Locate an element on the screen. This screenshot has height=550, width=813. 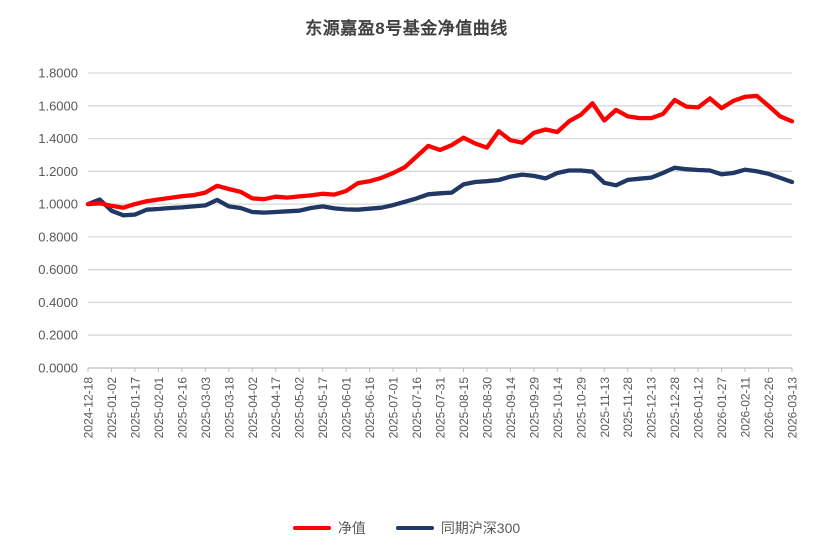
svg-text: 2025-01-02 is located at coordinates (112, 408).